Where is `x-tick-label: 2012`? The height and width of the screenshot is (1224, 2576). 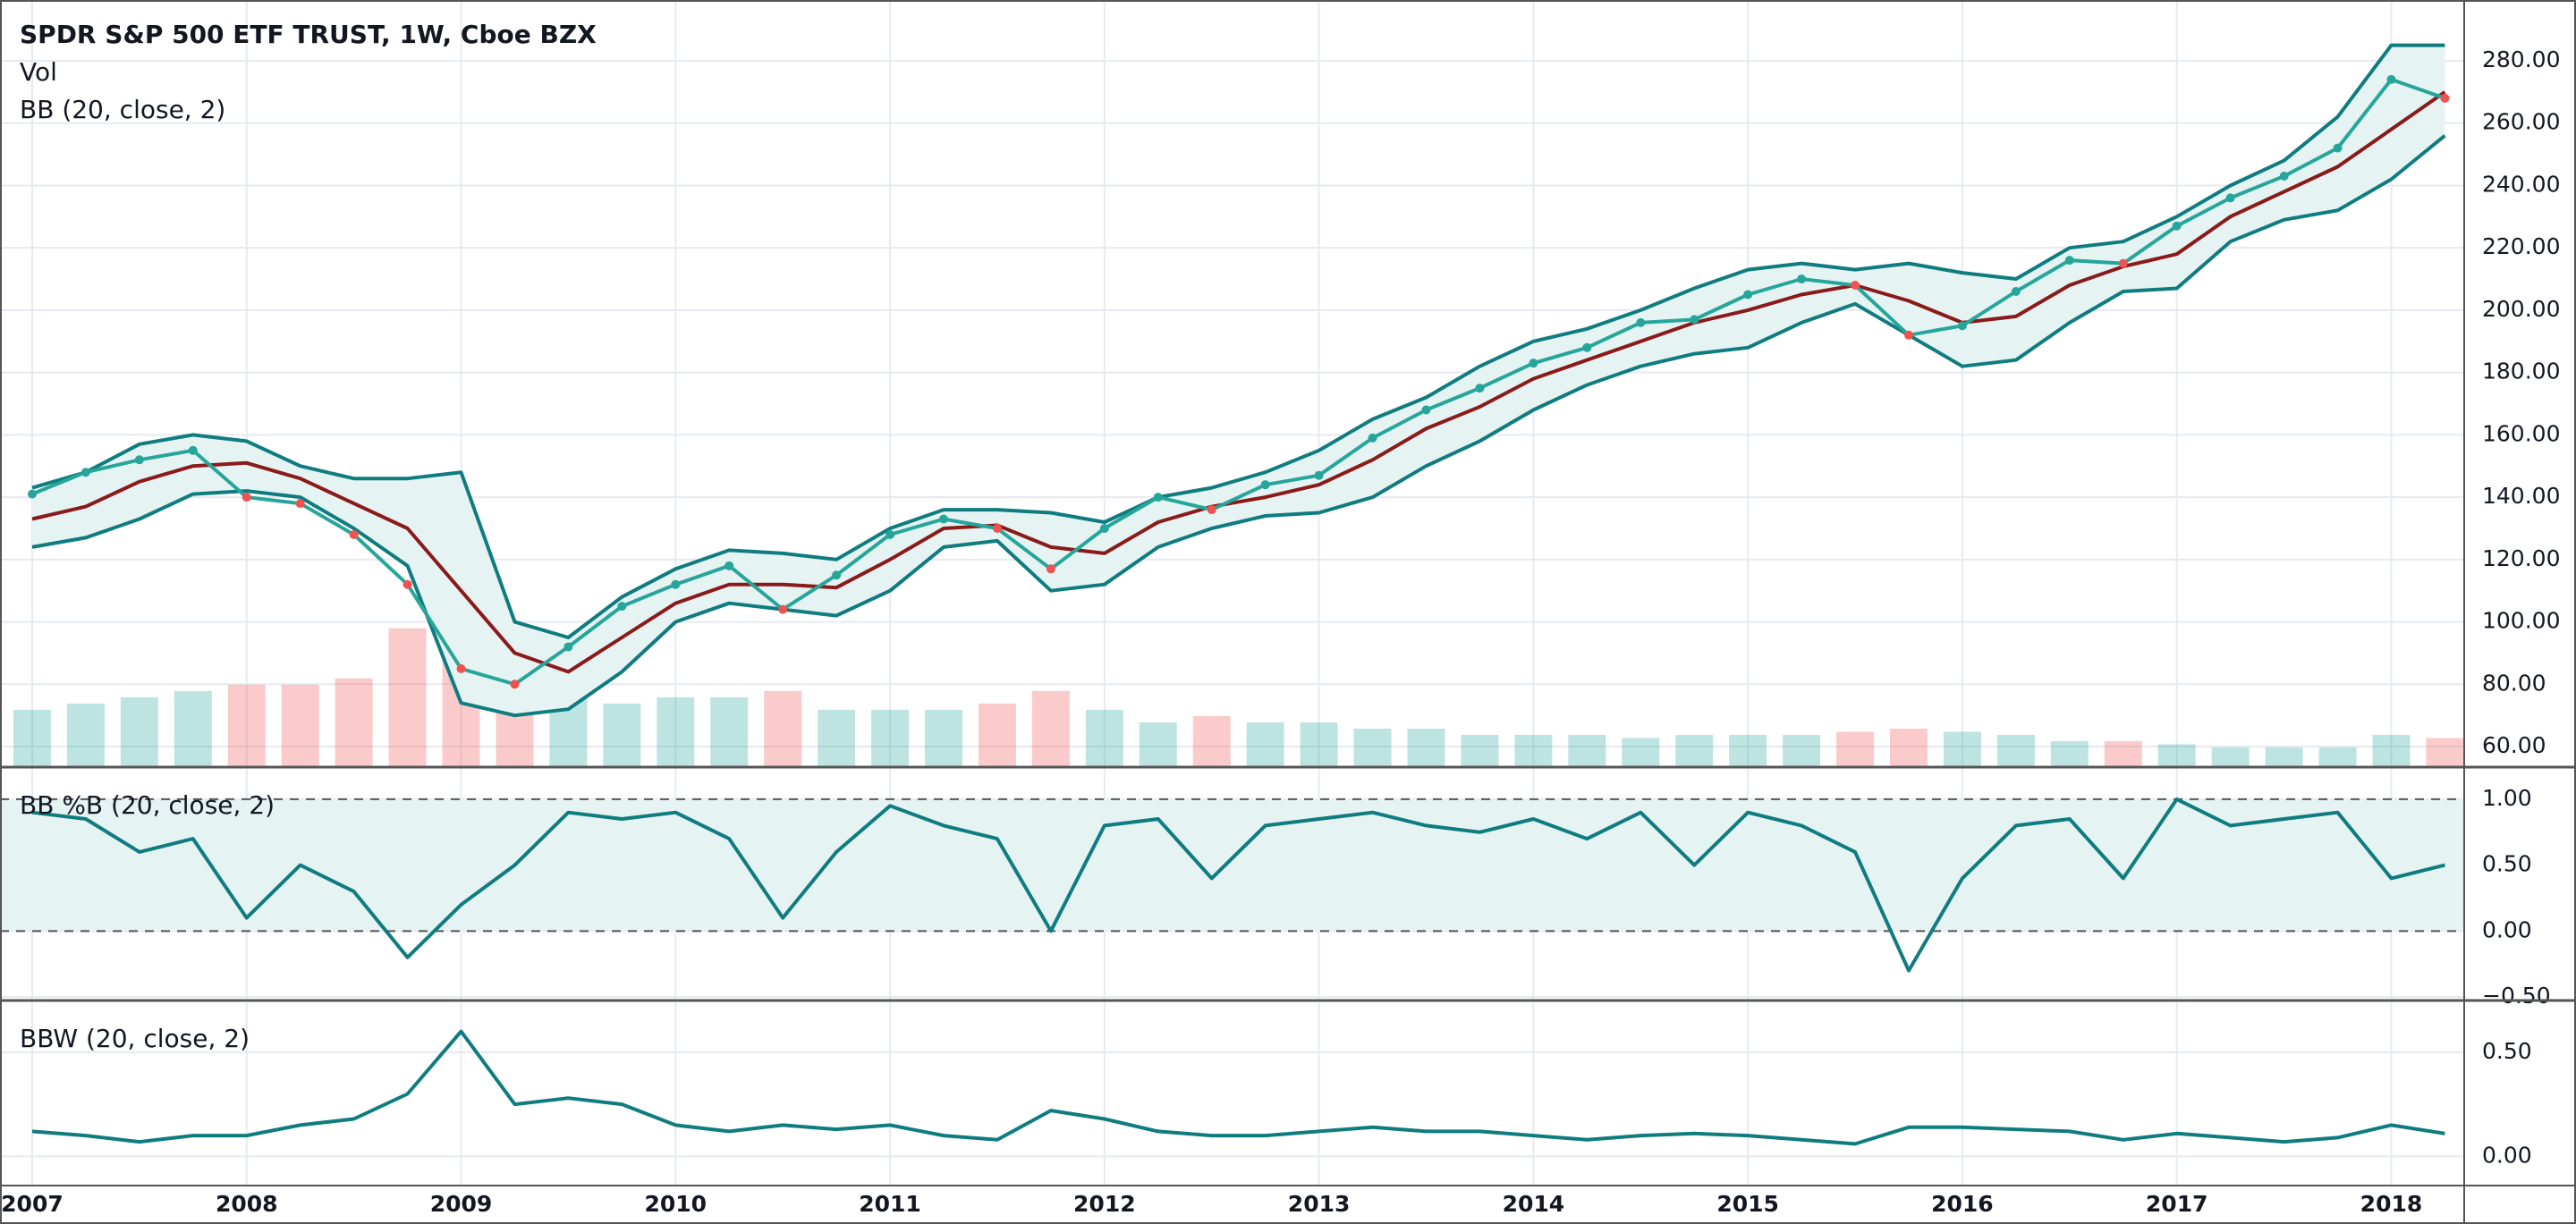
x-tick-label: 2012 is located at coordinates (1104, 1204).